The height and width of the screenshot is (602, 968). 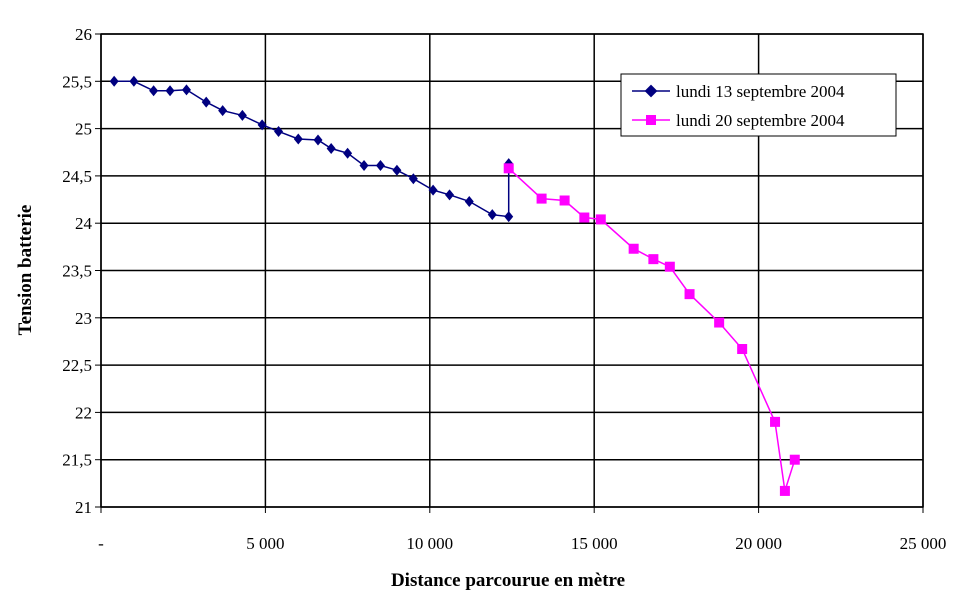 What do you see at coordinates (923, 543) in the screenshot?
I see `x-tick-label: 25 000` at bounding box center [923, 543].